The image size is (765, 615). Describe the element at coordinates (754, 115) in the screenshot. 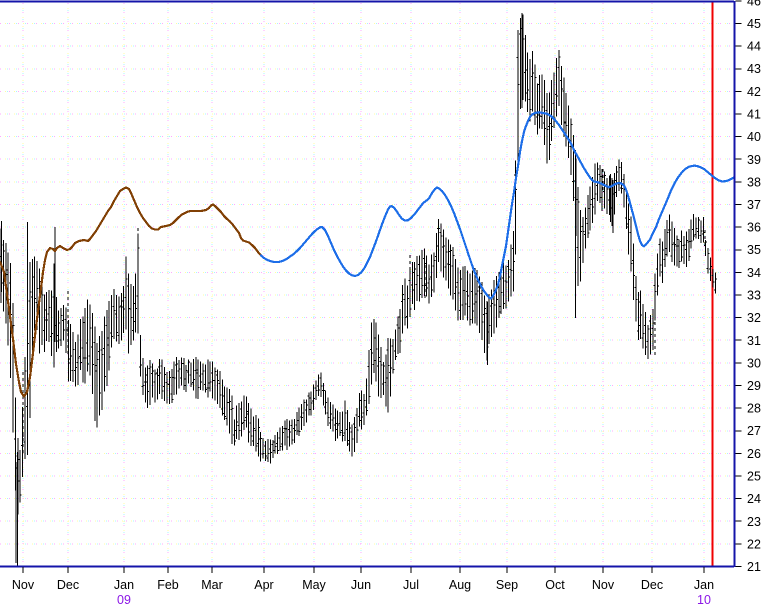

I see `svg-text: 41` at that location.